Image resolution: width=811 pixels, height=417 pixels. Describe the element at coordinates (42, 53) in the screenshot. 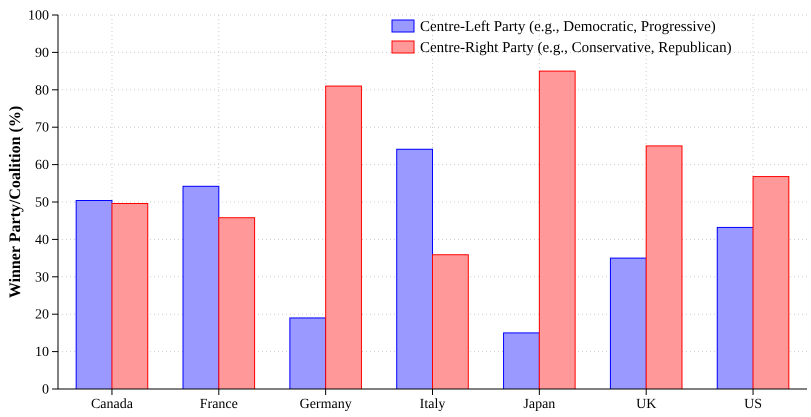

I see `y-tick-label: 90` at that location.